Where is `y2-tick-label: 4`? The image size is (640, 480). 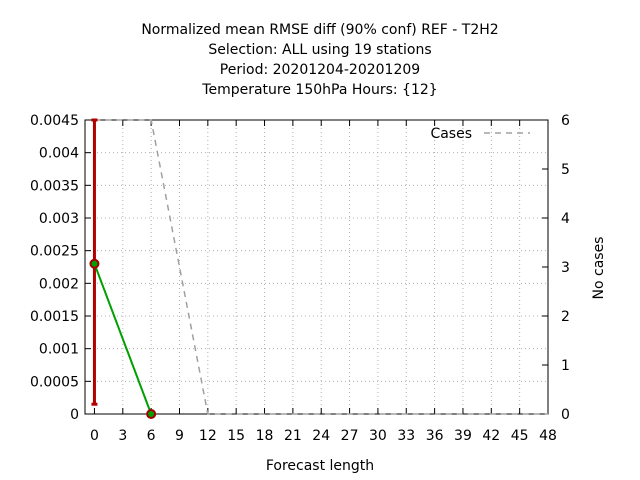
y2-tick-label: 4 is located at coordinates (565, 219).